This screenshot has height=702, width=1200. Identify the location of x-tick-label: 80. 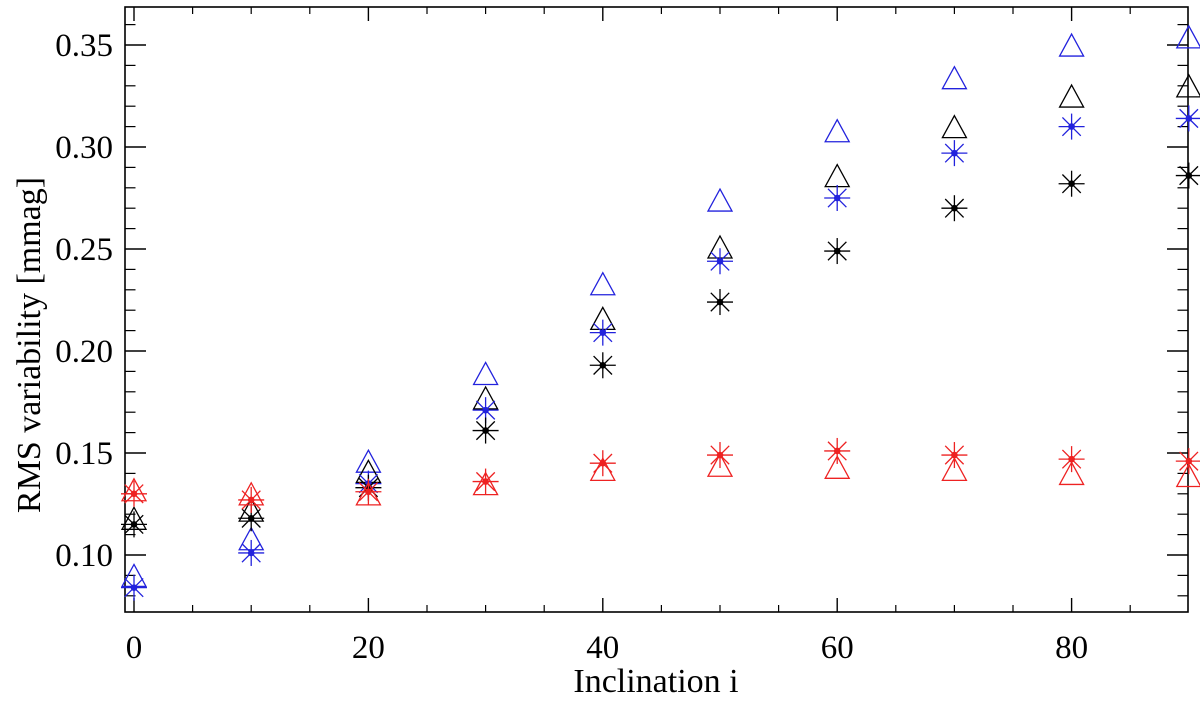
(1071, 648).